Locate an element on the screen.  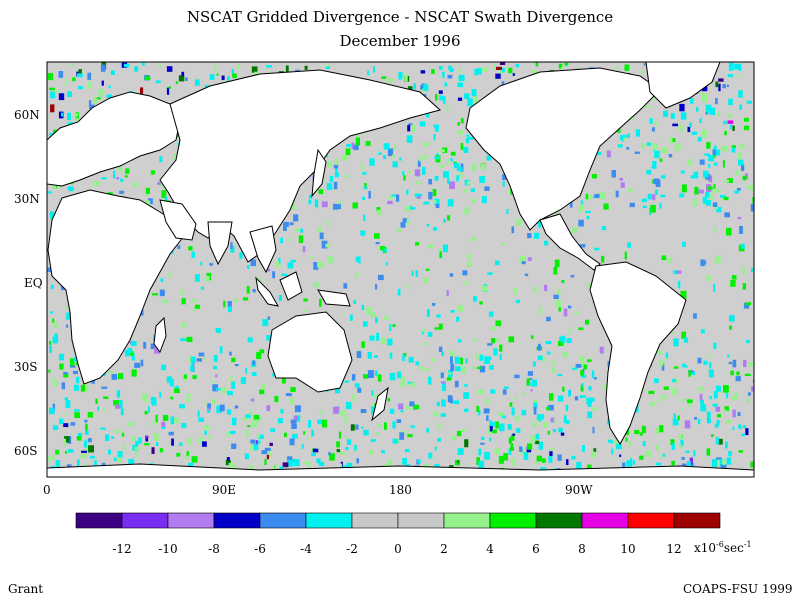
colorbar-tick-label: 8 is located at coordinates (582, 549).